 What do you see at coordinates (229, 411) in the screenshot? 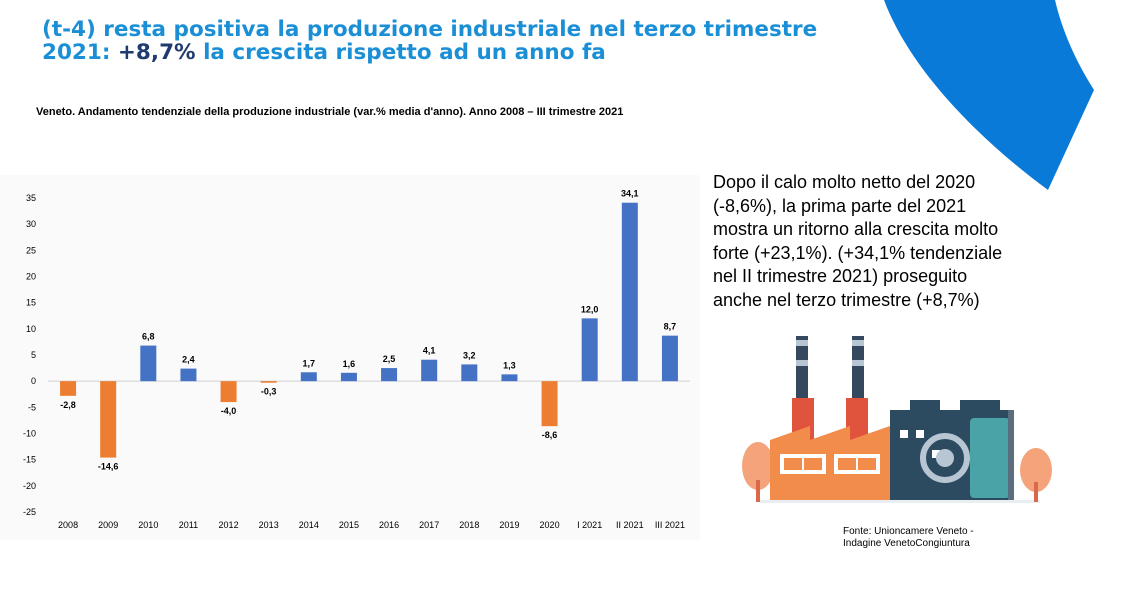
I see `data-label: -4,0` at bounding box center [229, 411].